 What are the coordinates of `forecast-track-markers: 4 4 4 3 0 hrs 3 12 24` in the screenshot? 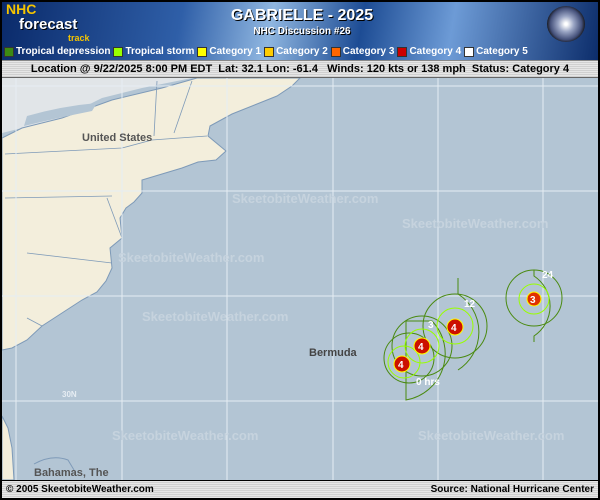 It's located at (473, 329).